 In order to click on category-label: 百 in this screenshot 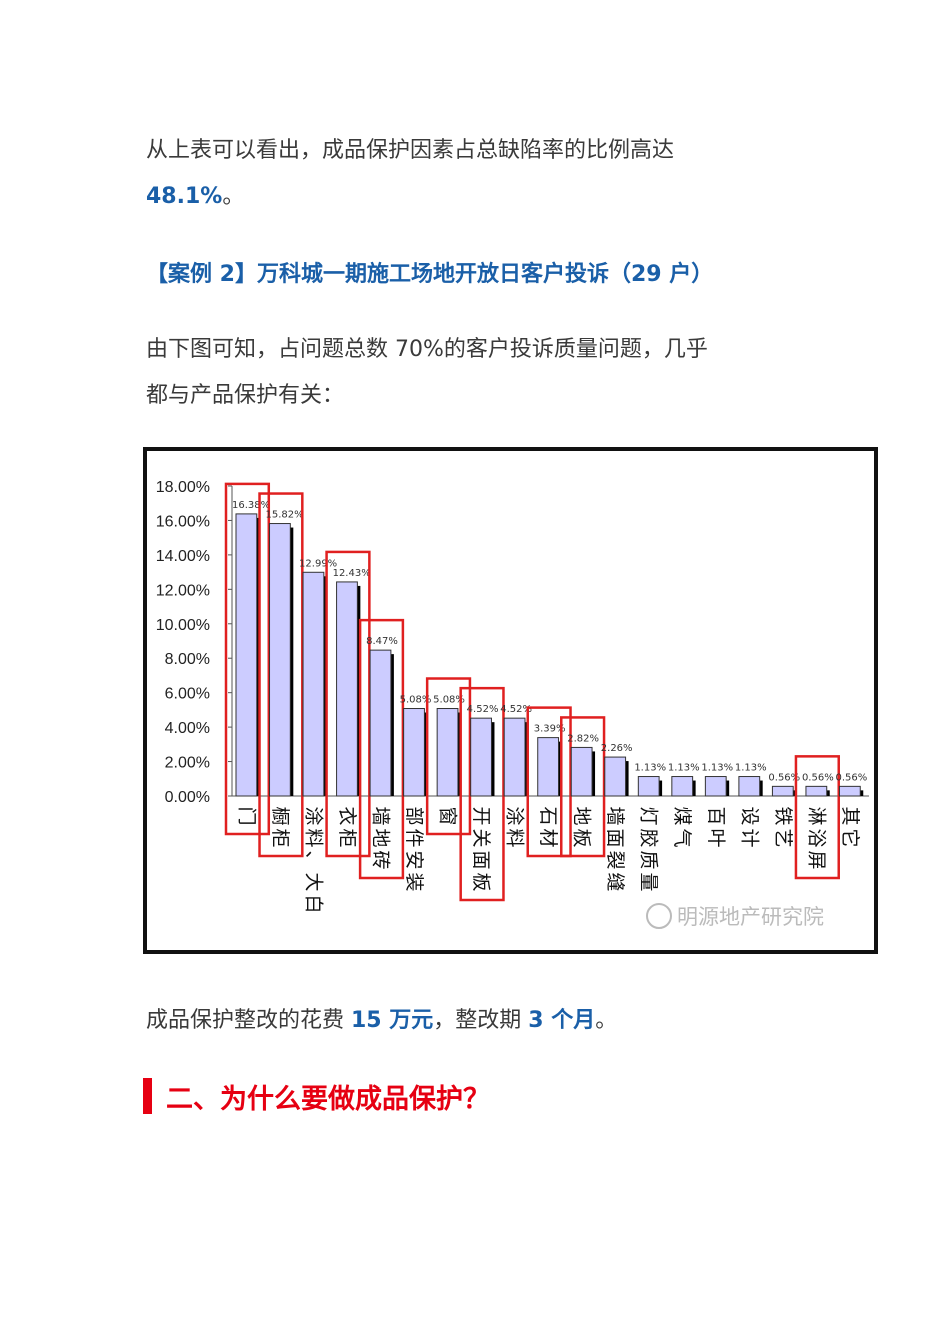, I will do `click(716, 815)`.